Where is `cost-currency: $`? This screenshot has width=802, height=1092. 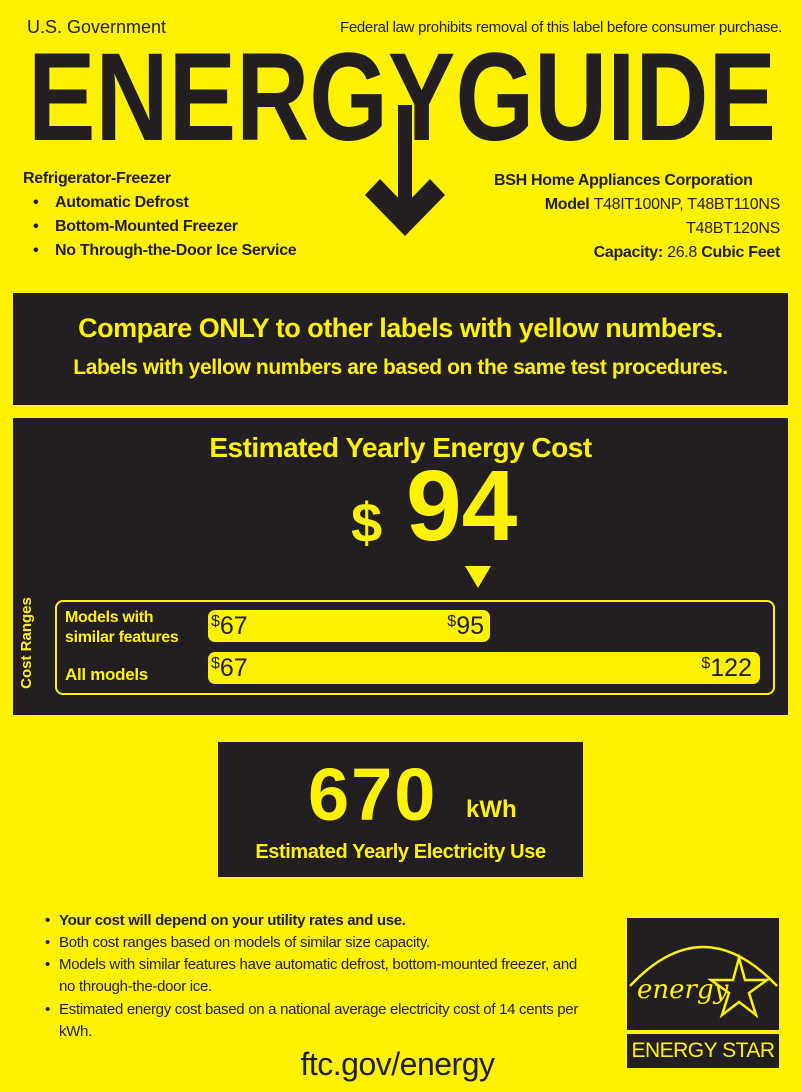 cost-currency: $ is located at coordinates (367, 522).